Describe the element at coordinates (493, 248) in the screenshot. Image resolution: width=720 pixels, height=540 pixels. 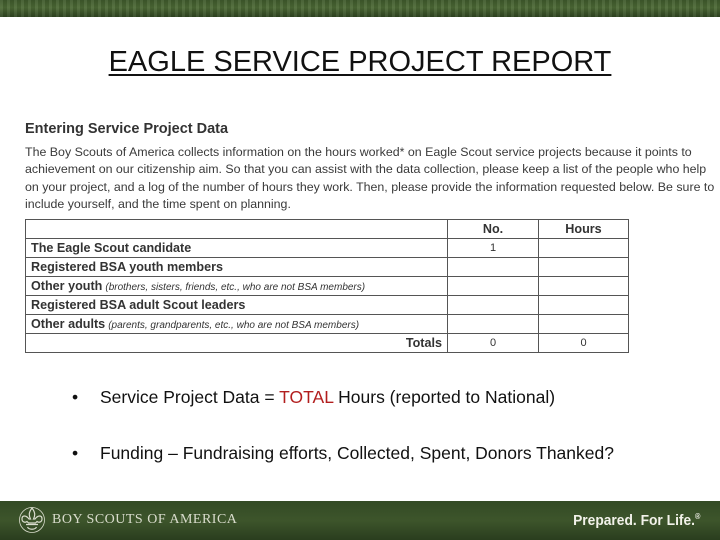
I see `row-no-cell: 1` at that location.